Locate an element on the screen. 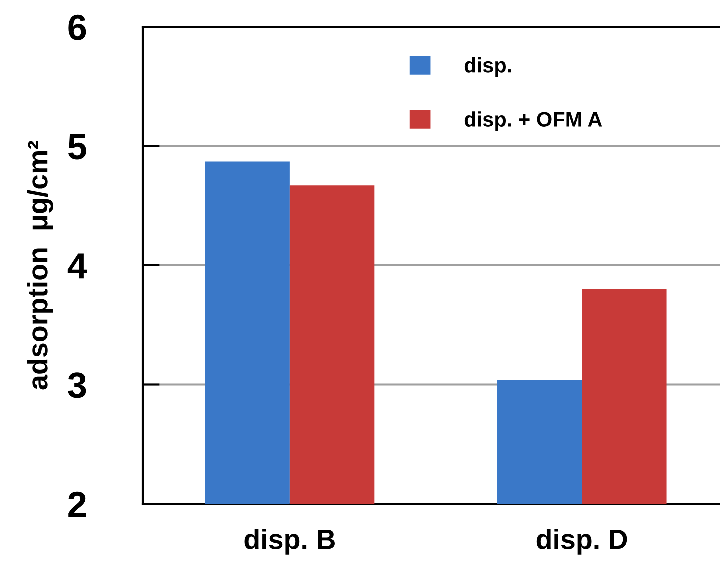  y-tick-label: 6 is located at coordinates (77, 27).